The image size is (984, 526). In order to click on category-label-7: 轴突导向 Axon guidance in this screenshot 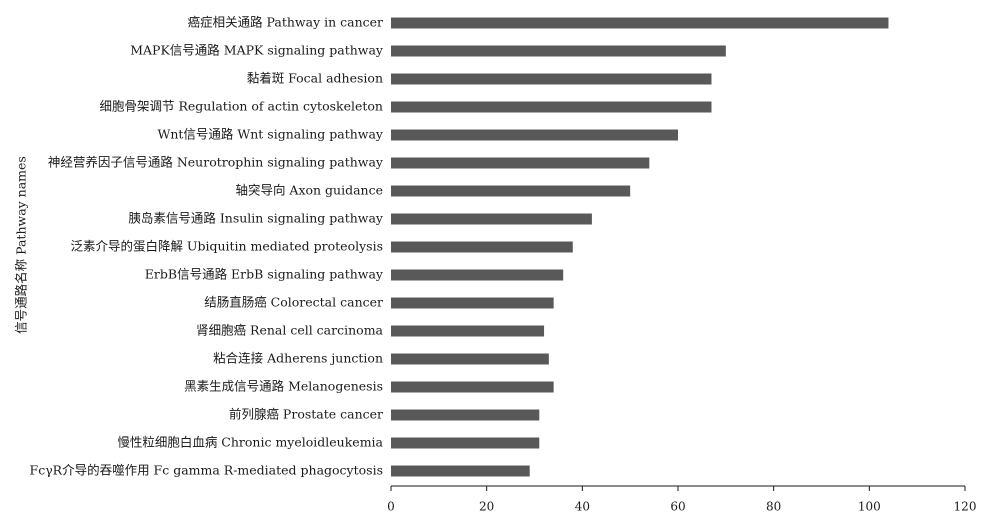, I will do `click(309, 190)`.